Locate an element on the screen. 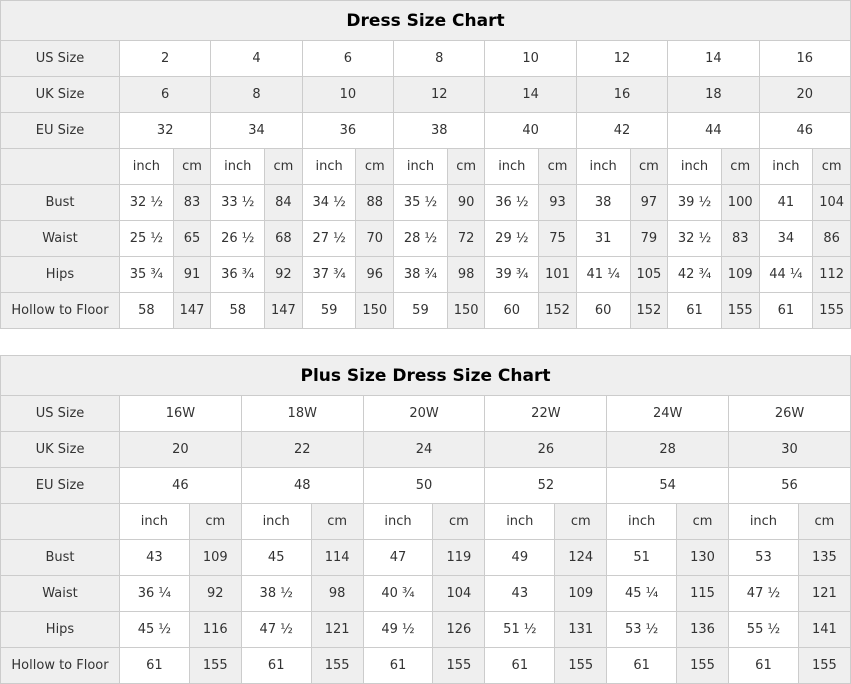  measure-inch-cell: 36 ½ is located at coordinates (512, 202).